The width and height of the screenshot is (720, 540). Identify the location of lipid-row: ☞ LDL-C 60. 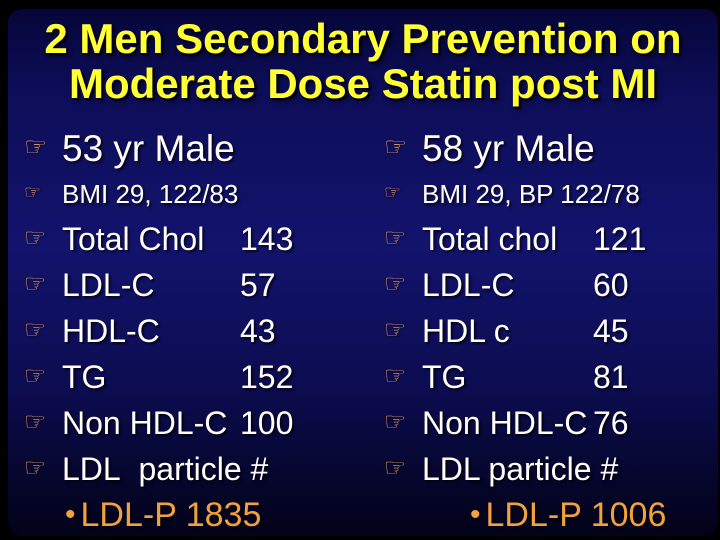
(552, 285).